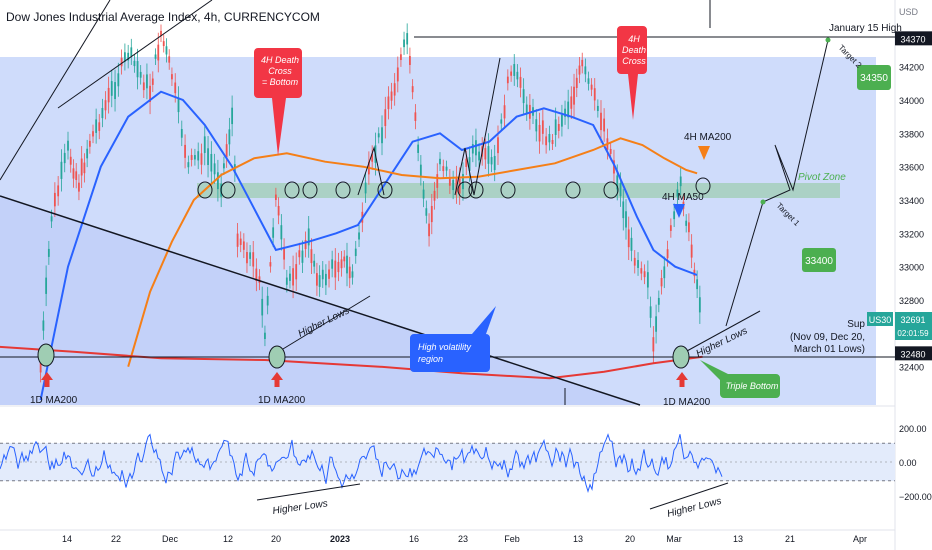 This screenshot has height=550, width=932. What do you see at coordinates (445, 347) in the screenshot?
I see `hv-text-a: High volatility` at bounding box center [445, 347].